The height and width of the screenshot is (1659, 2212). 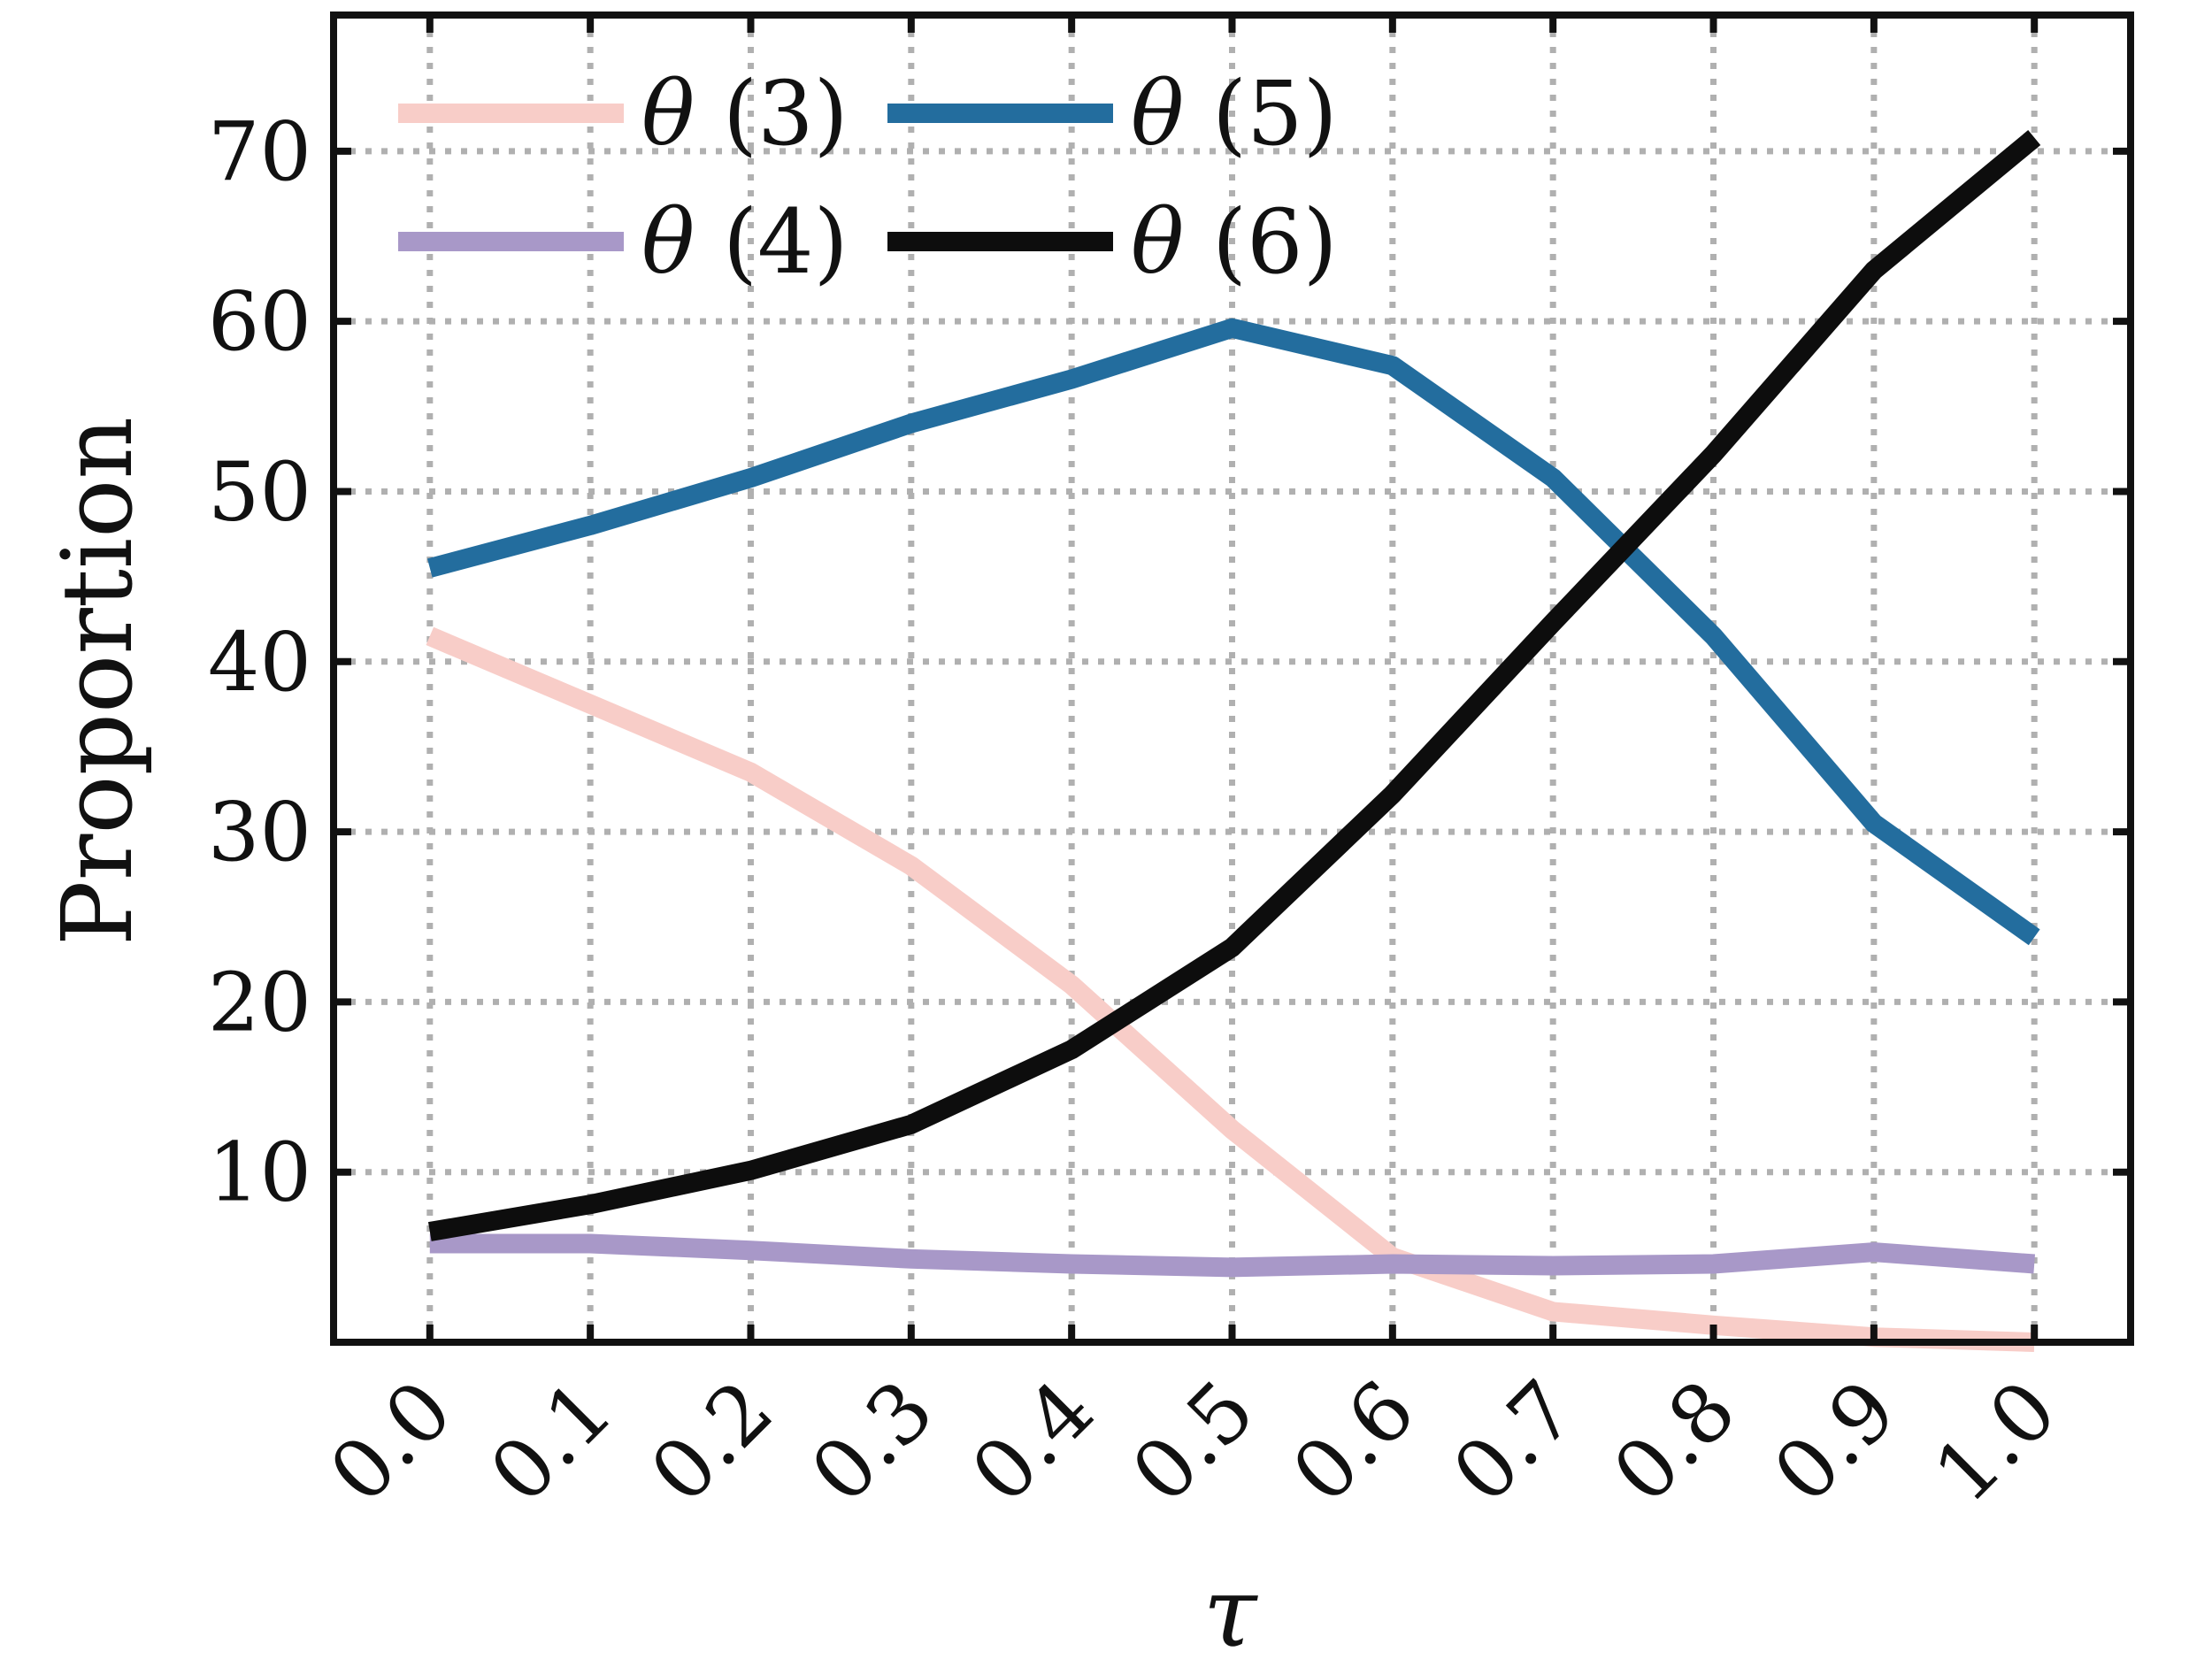 What do you see at coordinates (260, 492) in the screenshot?
I see `y-tick-label: 50` at bounding box center [260, 492].